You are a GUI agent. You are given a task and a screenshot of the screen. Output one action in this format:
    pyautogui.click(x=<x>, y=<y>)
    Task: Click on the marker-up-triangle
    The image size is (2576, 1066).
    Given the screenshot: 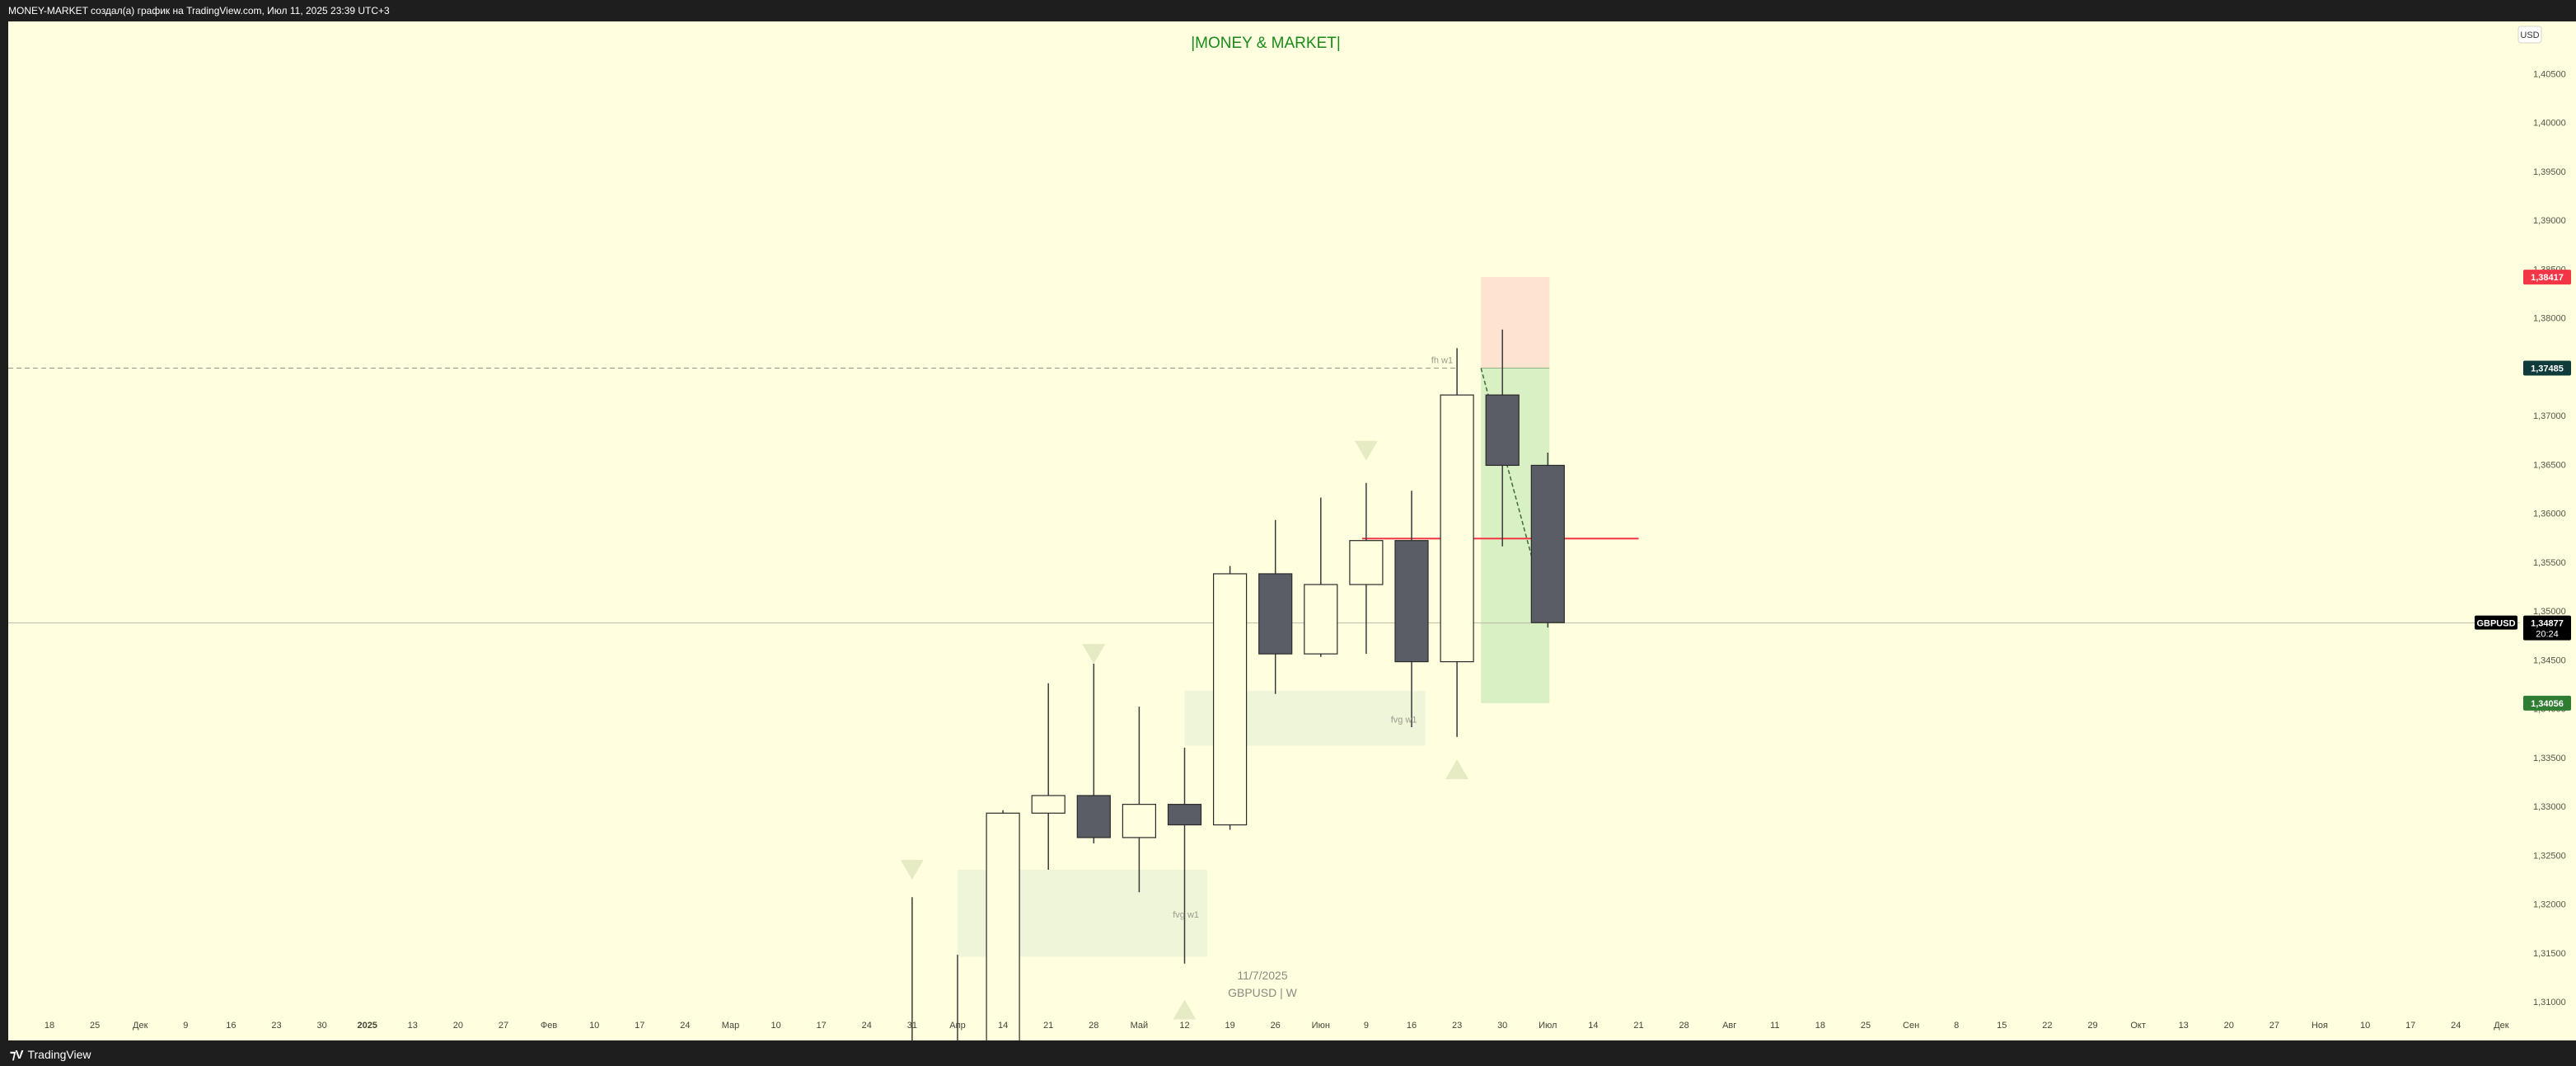 What is the action you would take?
    pyautogui.click(x=1185, y=1009)
    